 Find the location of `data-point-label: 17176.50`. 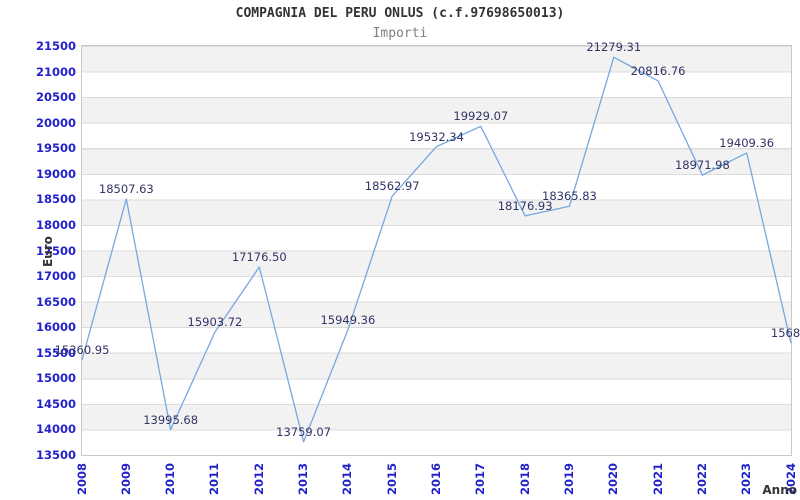

data-point-label: 17176.50 is located at coordinates (259, 257).